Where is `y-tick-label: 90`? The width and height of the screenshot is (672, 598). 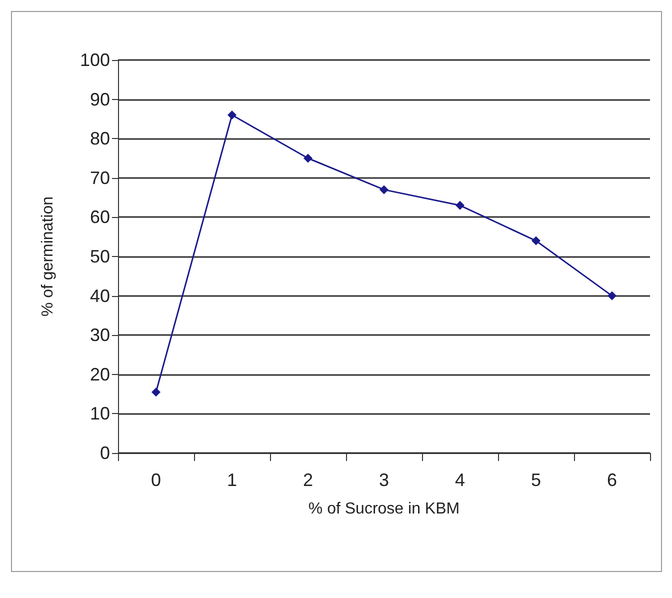 y-tick-label: 90 is located at coordinates (100, 99).